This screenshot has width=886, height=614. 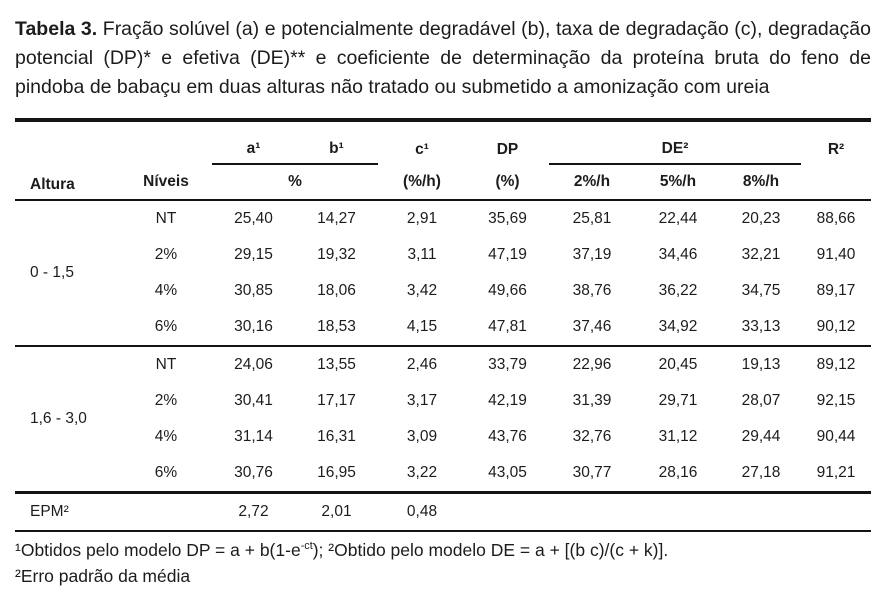 What do you see at coordinates (507, 181) in the screenshot?
I see `unit-dp: (%)` at bounding box center [507, 181].